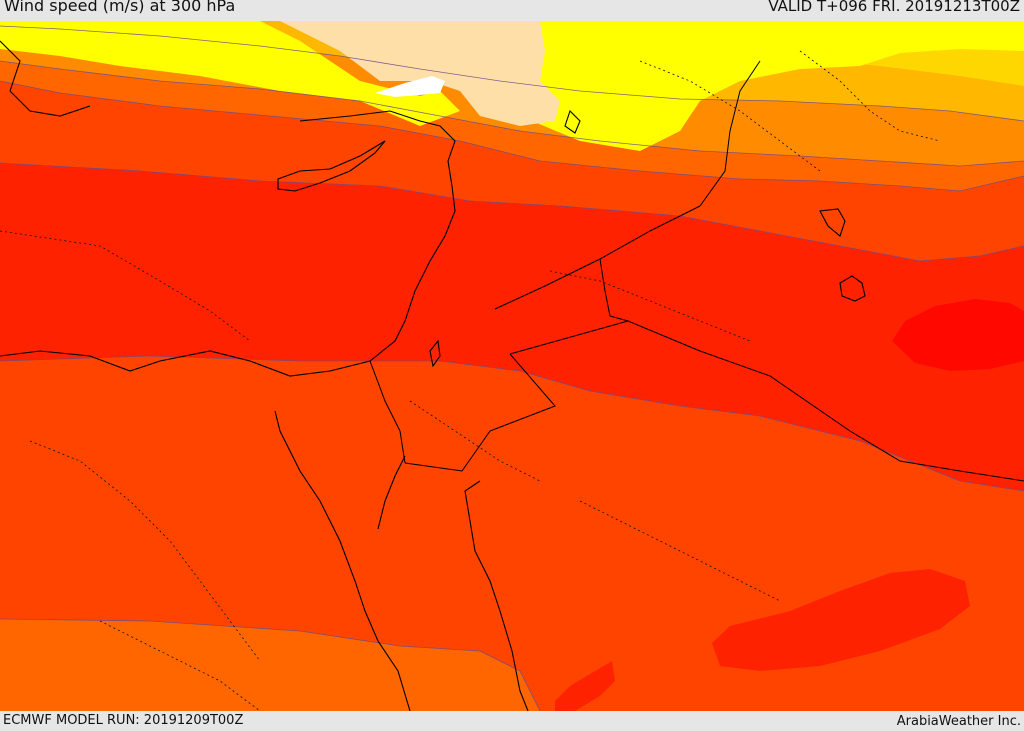  I want to click on credit: ArabiaWeather Inc., so click(958, 721).